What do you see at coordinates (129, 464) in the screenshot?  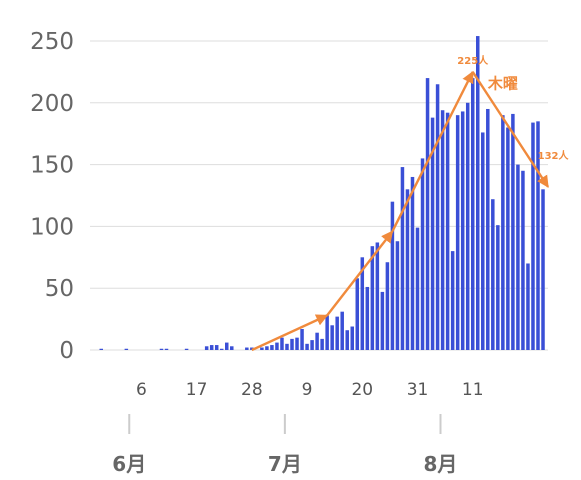 I see `month-label-0: 6月` at bounding box center [129, 464].